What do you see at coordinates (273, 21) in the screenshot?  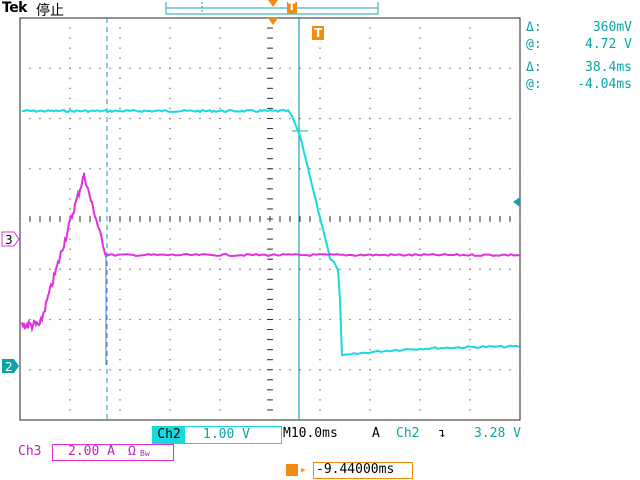 I see `trigger-position-arrow` at bounding box center [273, 21].